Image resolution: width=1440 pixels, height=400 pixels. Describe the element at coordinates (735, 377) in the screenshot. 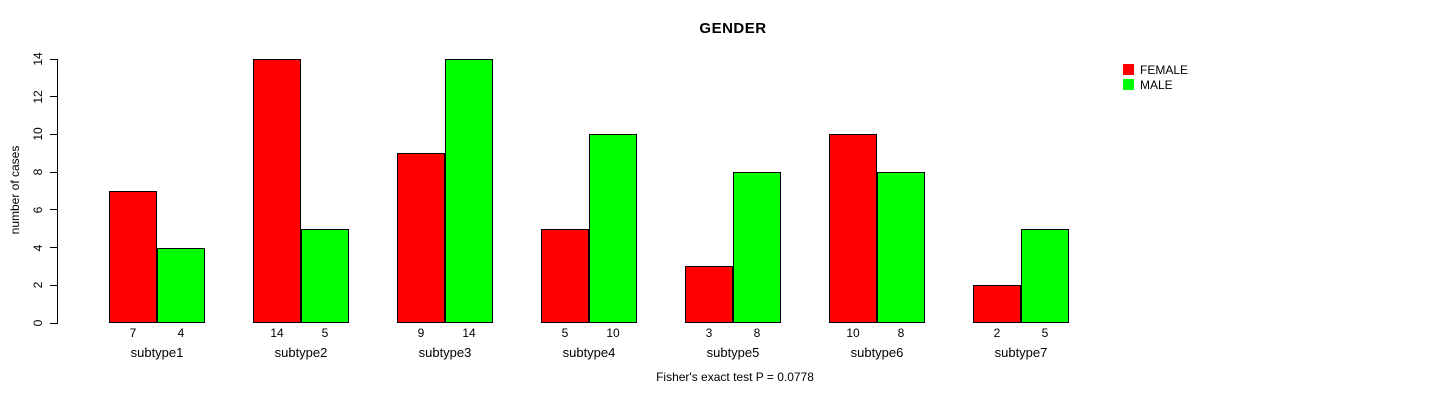

I see `fisher-test-annotation: Fisher's exact test P = 0.0778` at that location.